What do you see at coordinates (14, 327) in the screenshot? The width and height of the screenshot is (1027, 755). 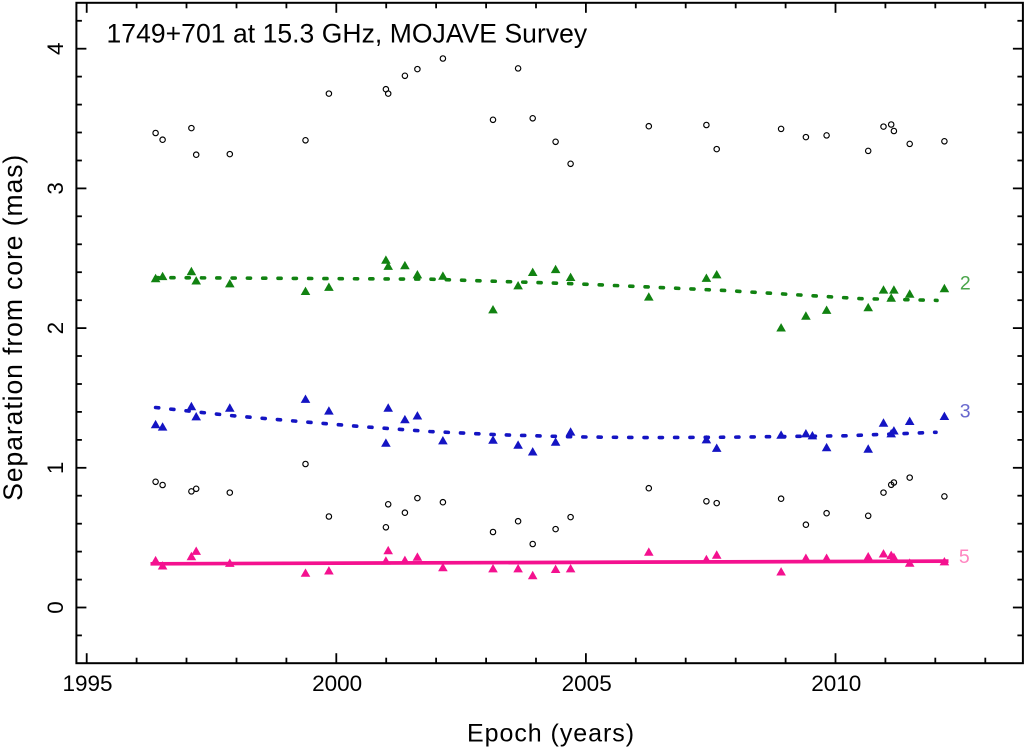 I see `svg-text: Separation from core (mas)` at bounding box center [14, 327].